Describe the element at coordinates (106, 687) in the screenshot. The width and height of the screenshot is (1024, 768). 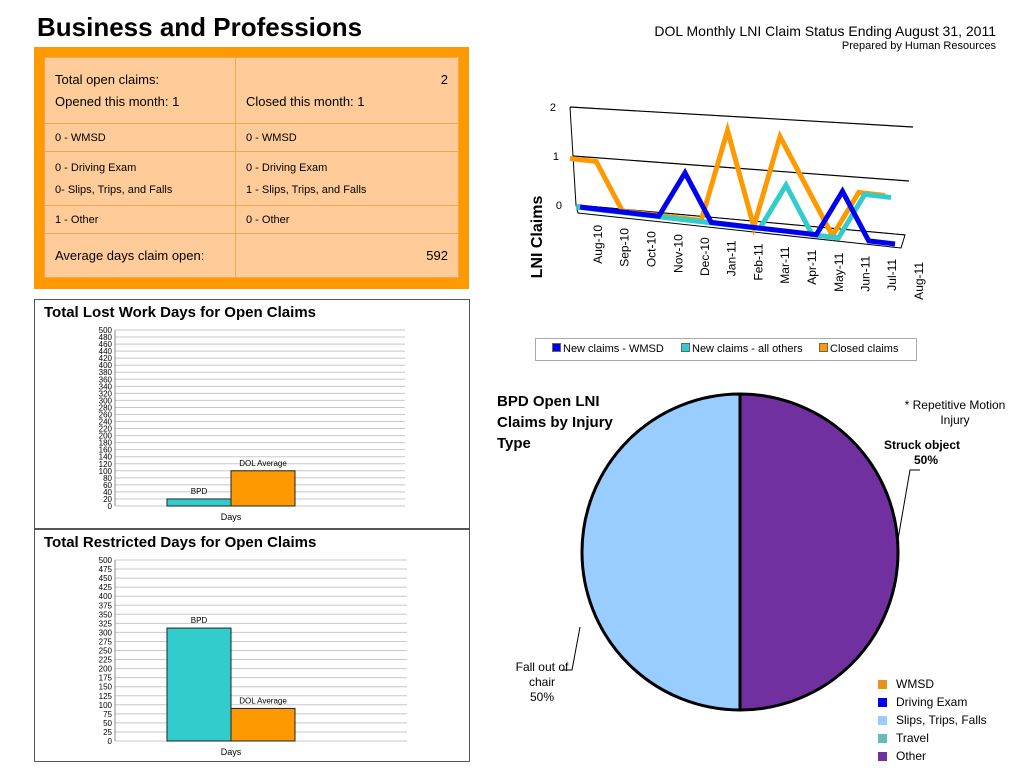
I see `y-tick-label: 150` at that location.